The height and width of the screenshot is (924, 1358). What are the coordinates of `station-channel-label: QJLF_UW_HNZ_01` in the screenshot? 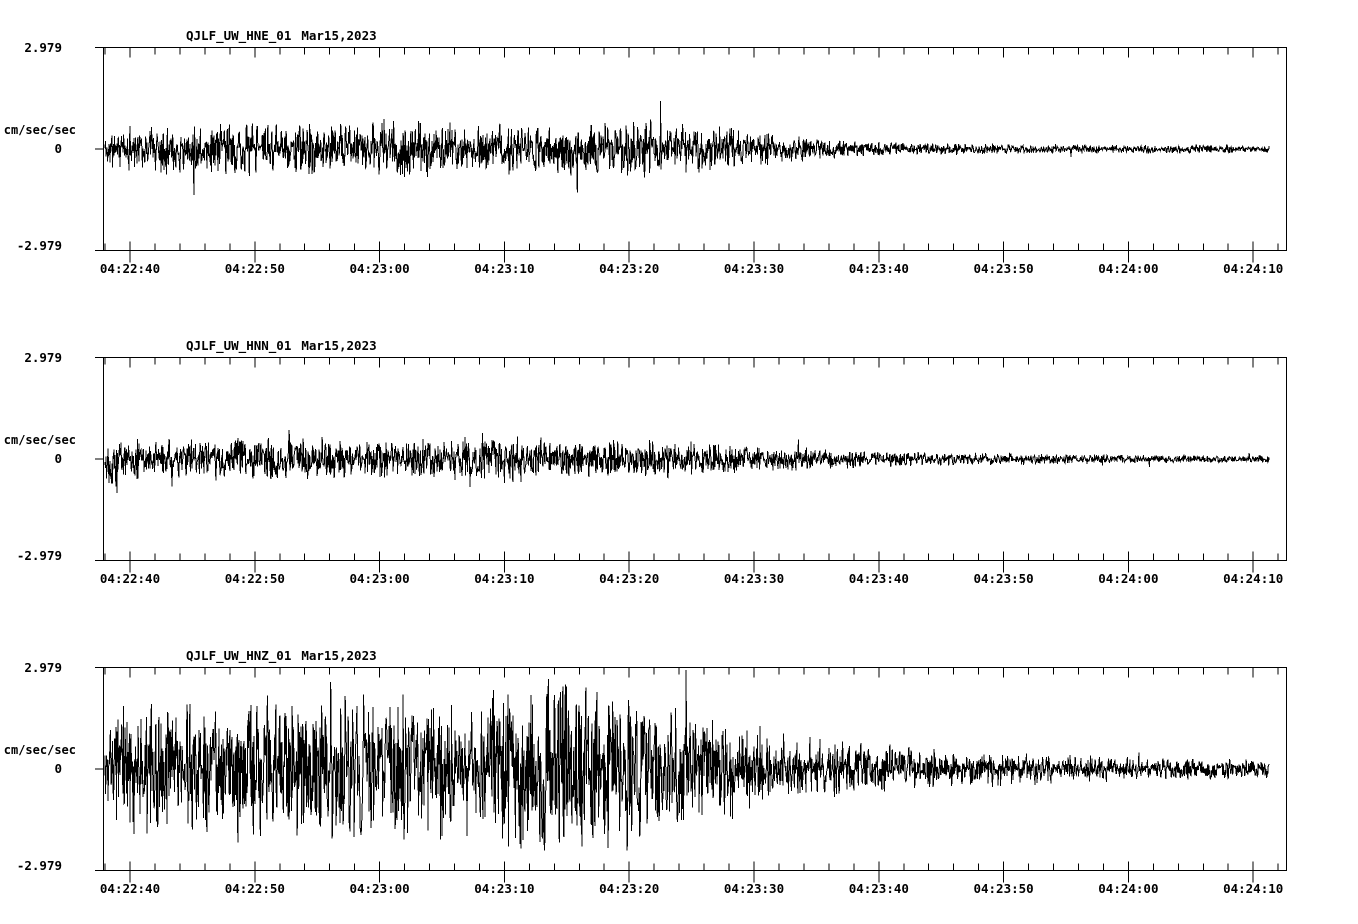 It's located at (239, 655).